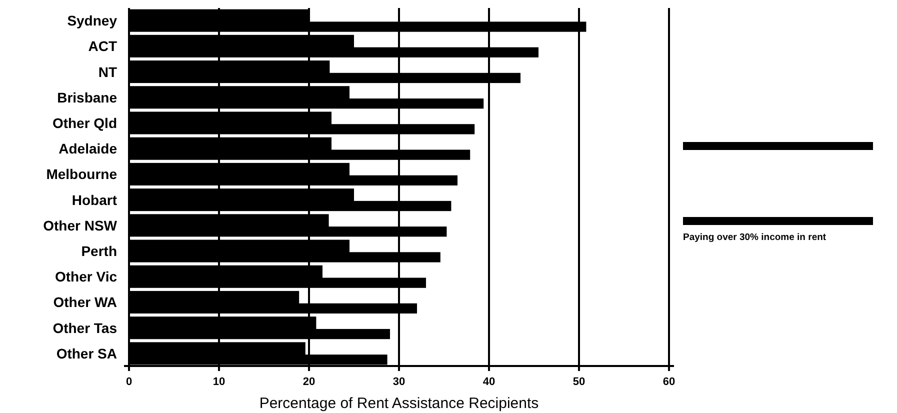 The image size is (897, 413). I want to click on y-tick-label: Hobart, so click(95, 200).